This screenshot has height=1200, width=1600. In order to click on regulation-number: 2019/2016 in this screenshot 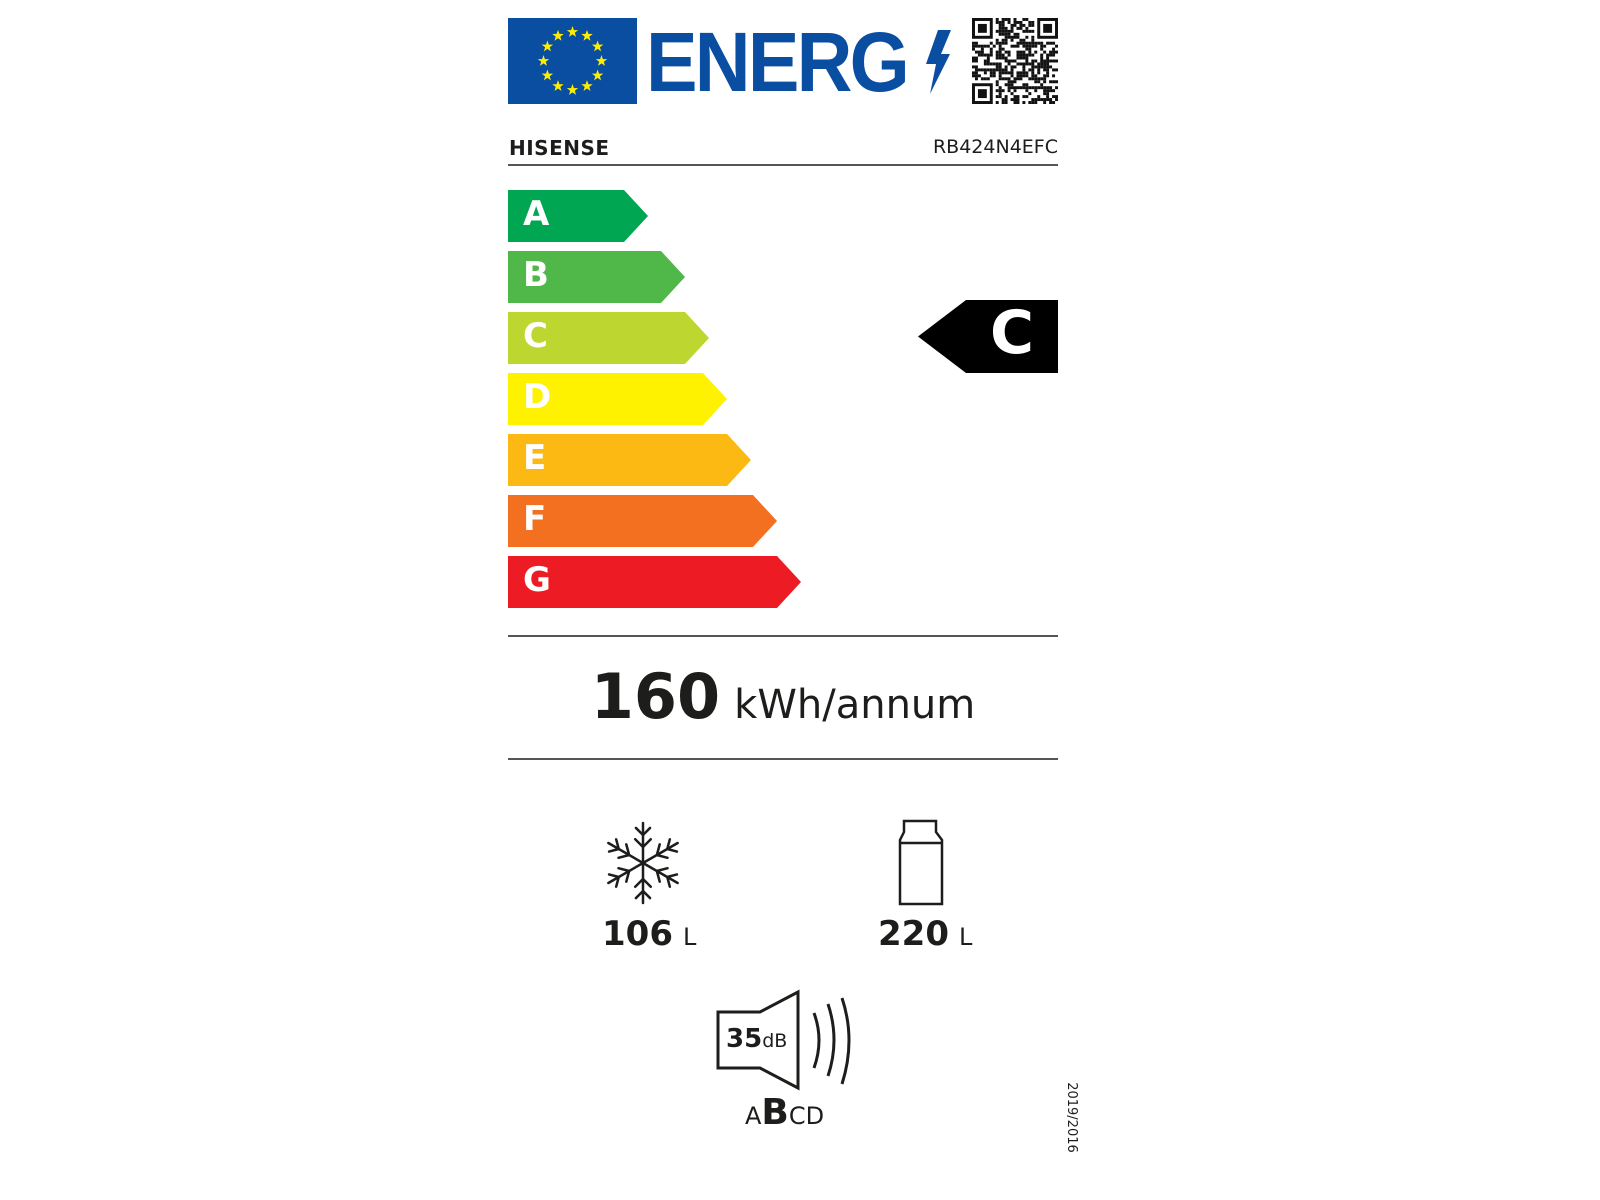, I will do `click(1071, 1117)`.